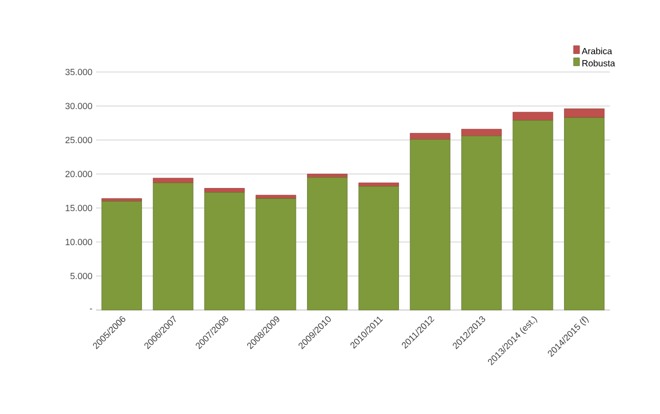  I want to click on legend-label: Arabica, so click(597, 51).